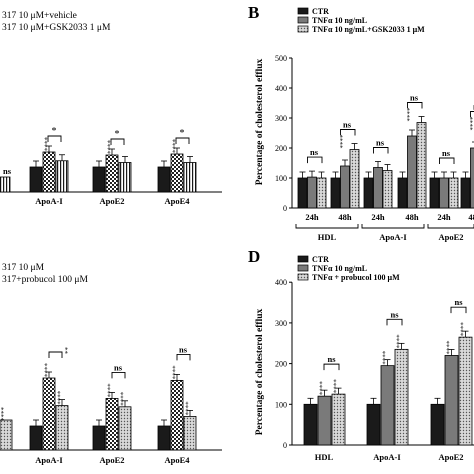  Describe the element at coordinates (393, 237) in the screenshot. I see `group-label: ApoA-I` at that location.